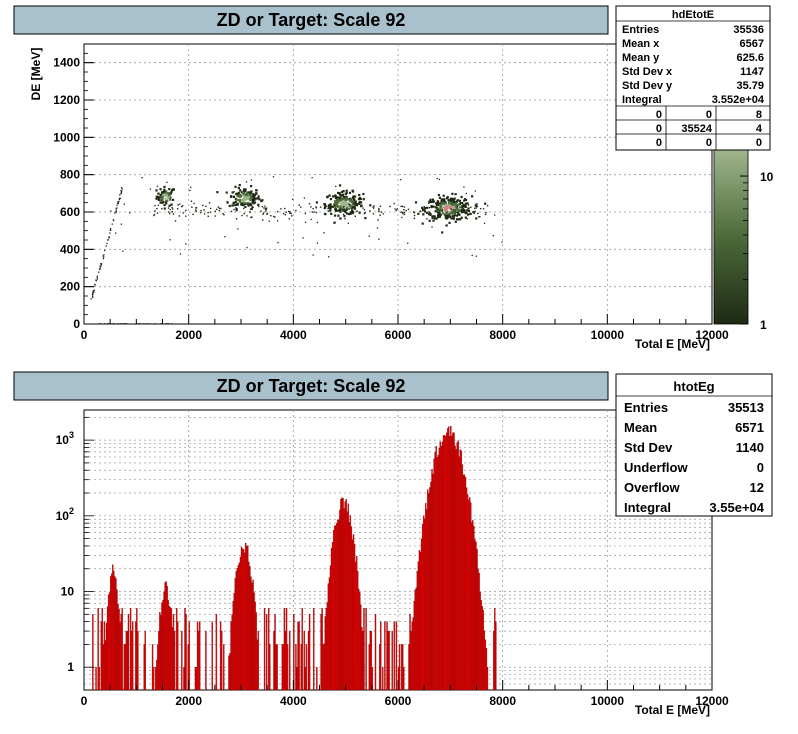 This screenshot has width=798, height=734. Describe the element at coordinates (640, 427) in the screenshot. I see `bottom-stats-label: Mean` at that location.